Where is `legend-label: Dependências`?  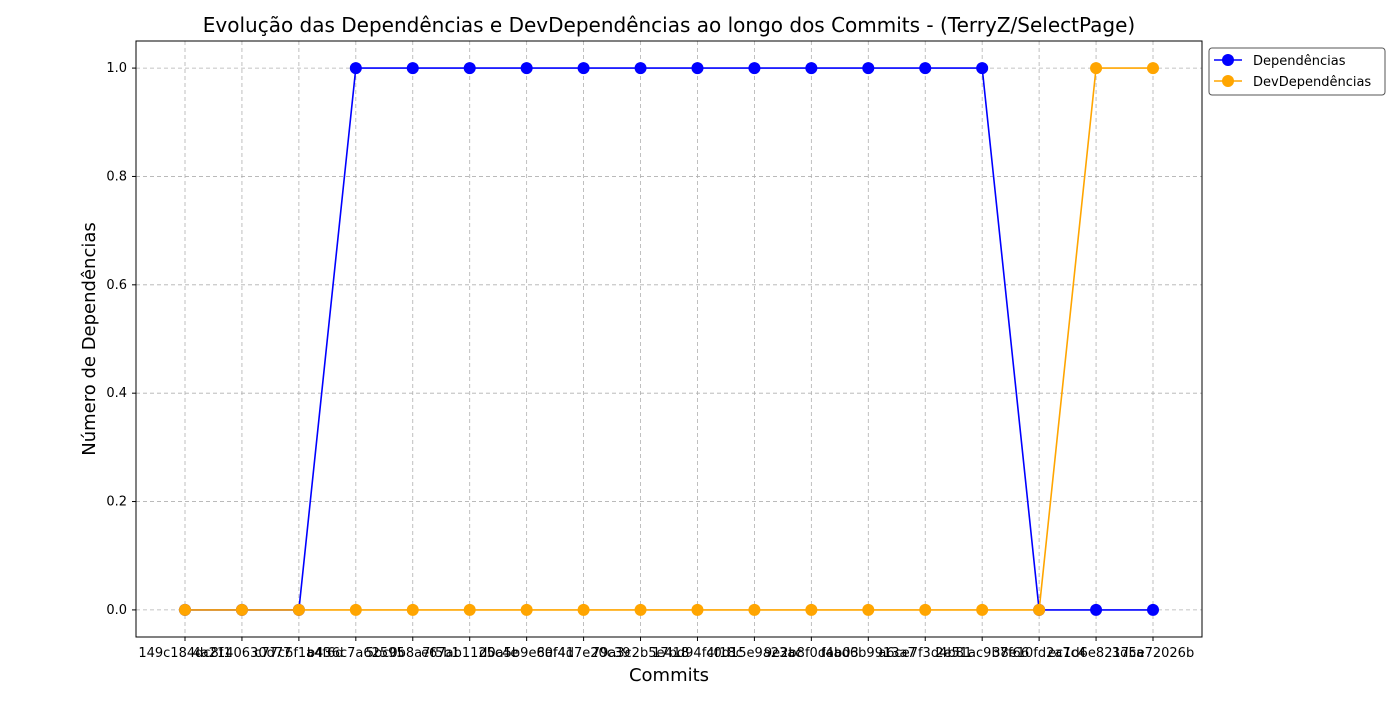
legend-label: Dependências is located at coordinates (1299, 61).